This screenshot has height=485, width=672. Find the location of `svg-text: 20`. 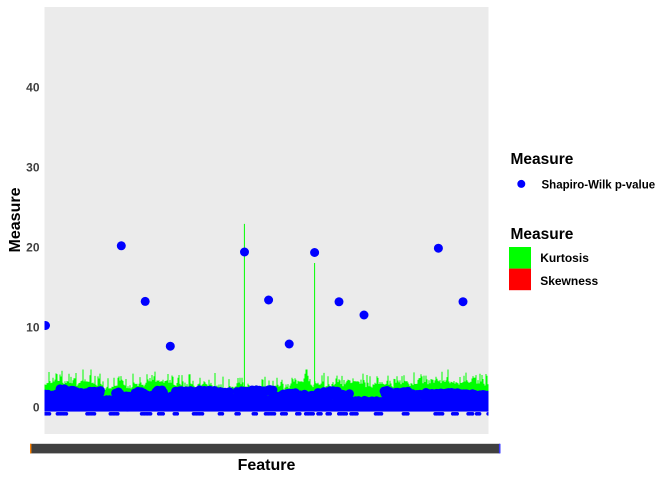

svg-text: 20 is located at coordinates (33, 248).